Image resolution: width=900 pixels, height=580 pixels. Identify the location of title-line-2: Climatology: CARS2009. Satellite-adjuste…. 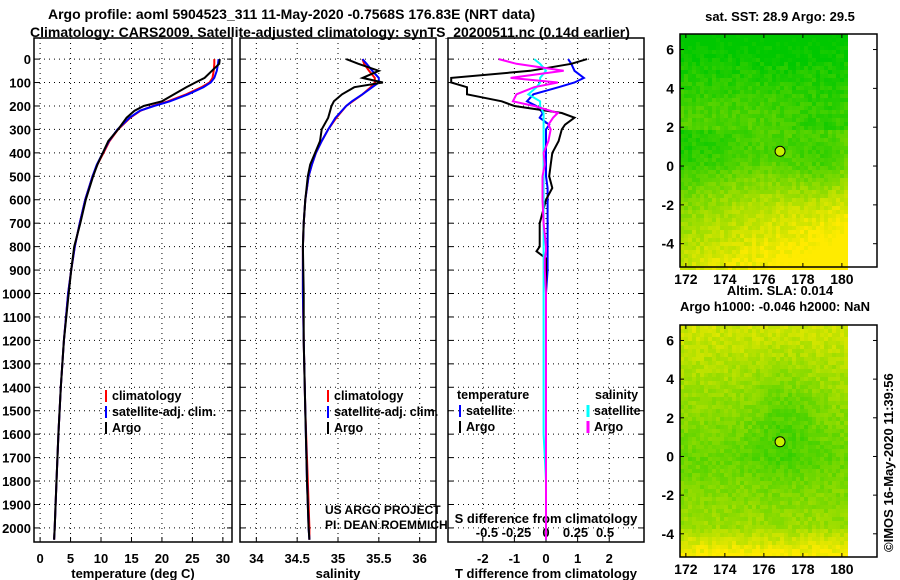
(330, 32).